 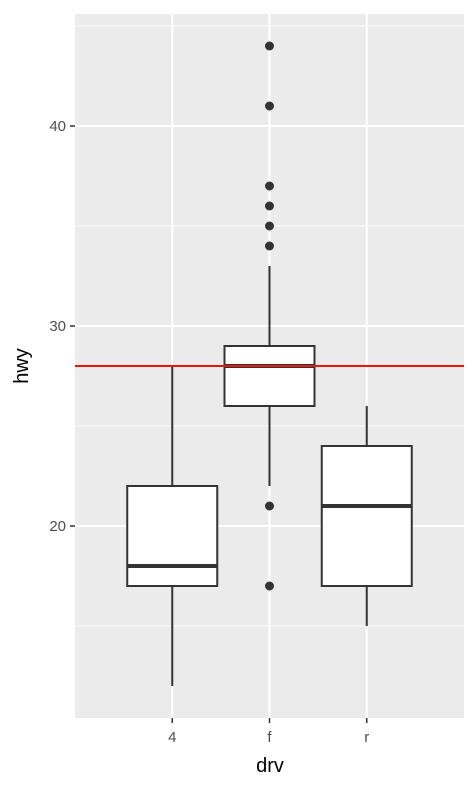 I want to click on y-axis-title: hwy, so click(x=22, y=366).